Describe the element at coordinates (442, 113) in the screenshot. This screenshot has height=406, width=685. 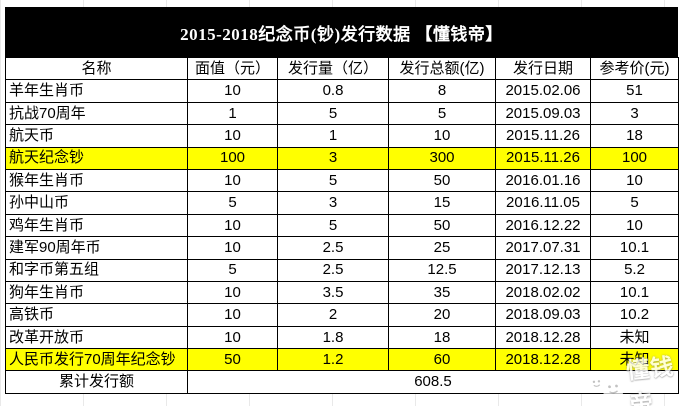
I see `cell-total: 5` at that location.